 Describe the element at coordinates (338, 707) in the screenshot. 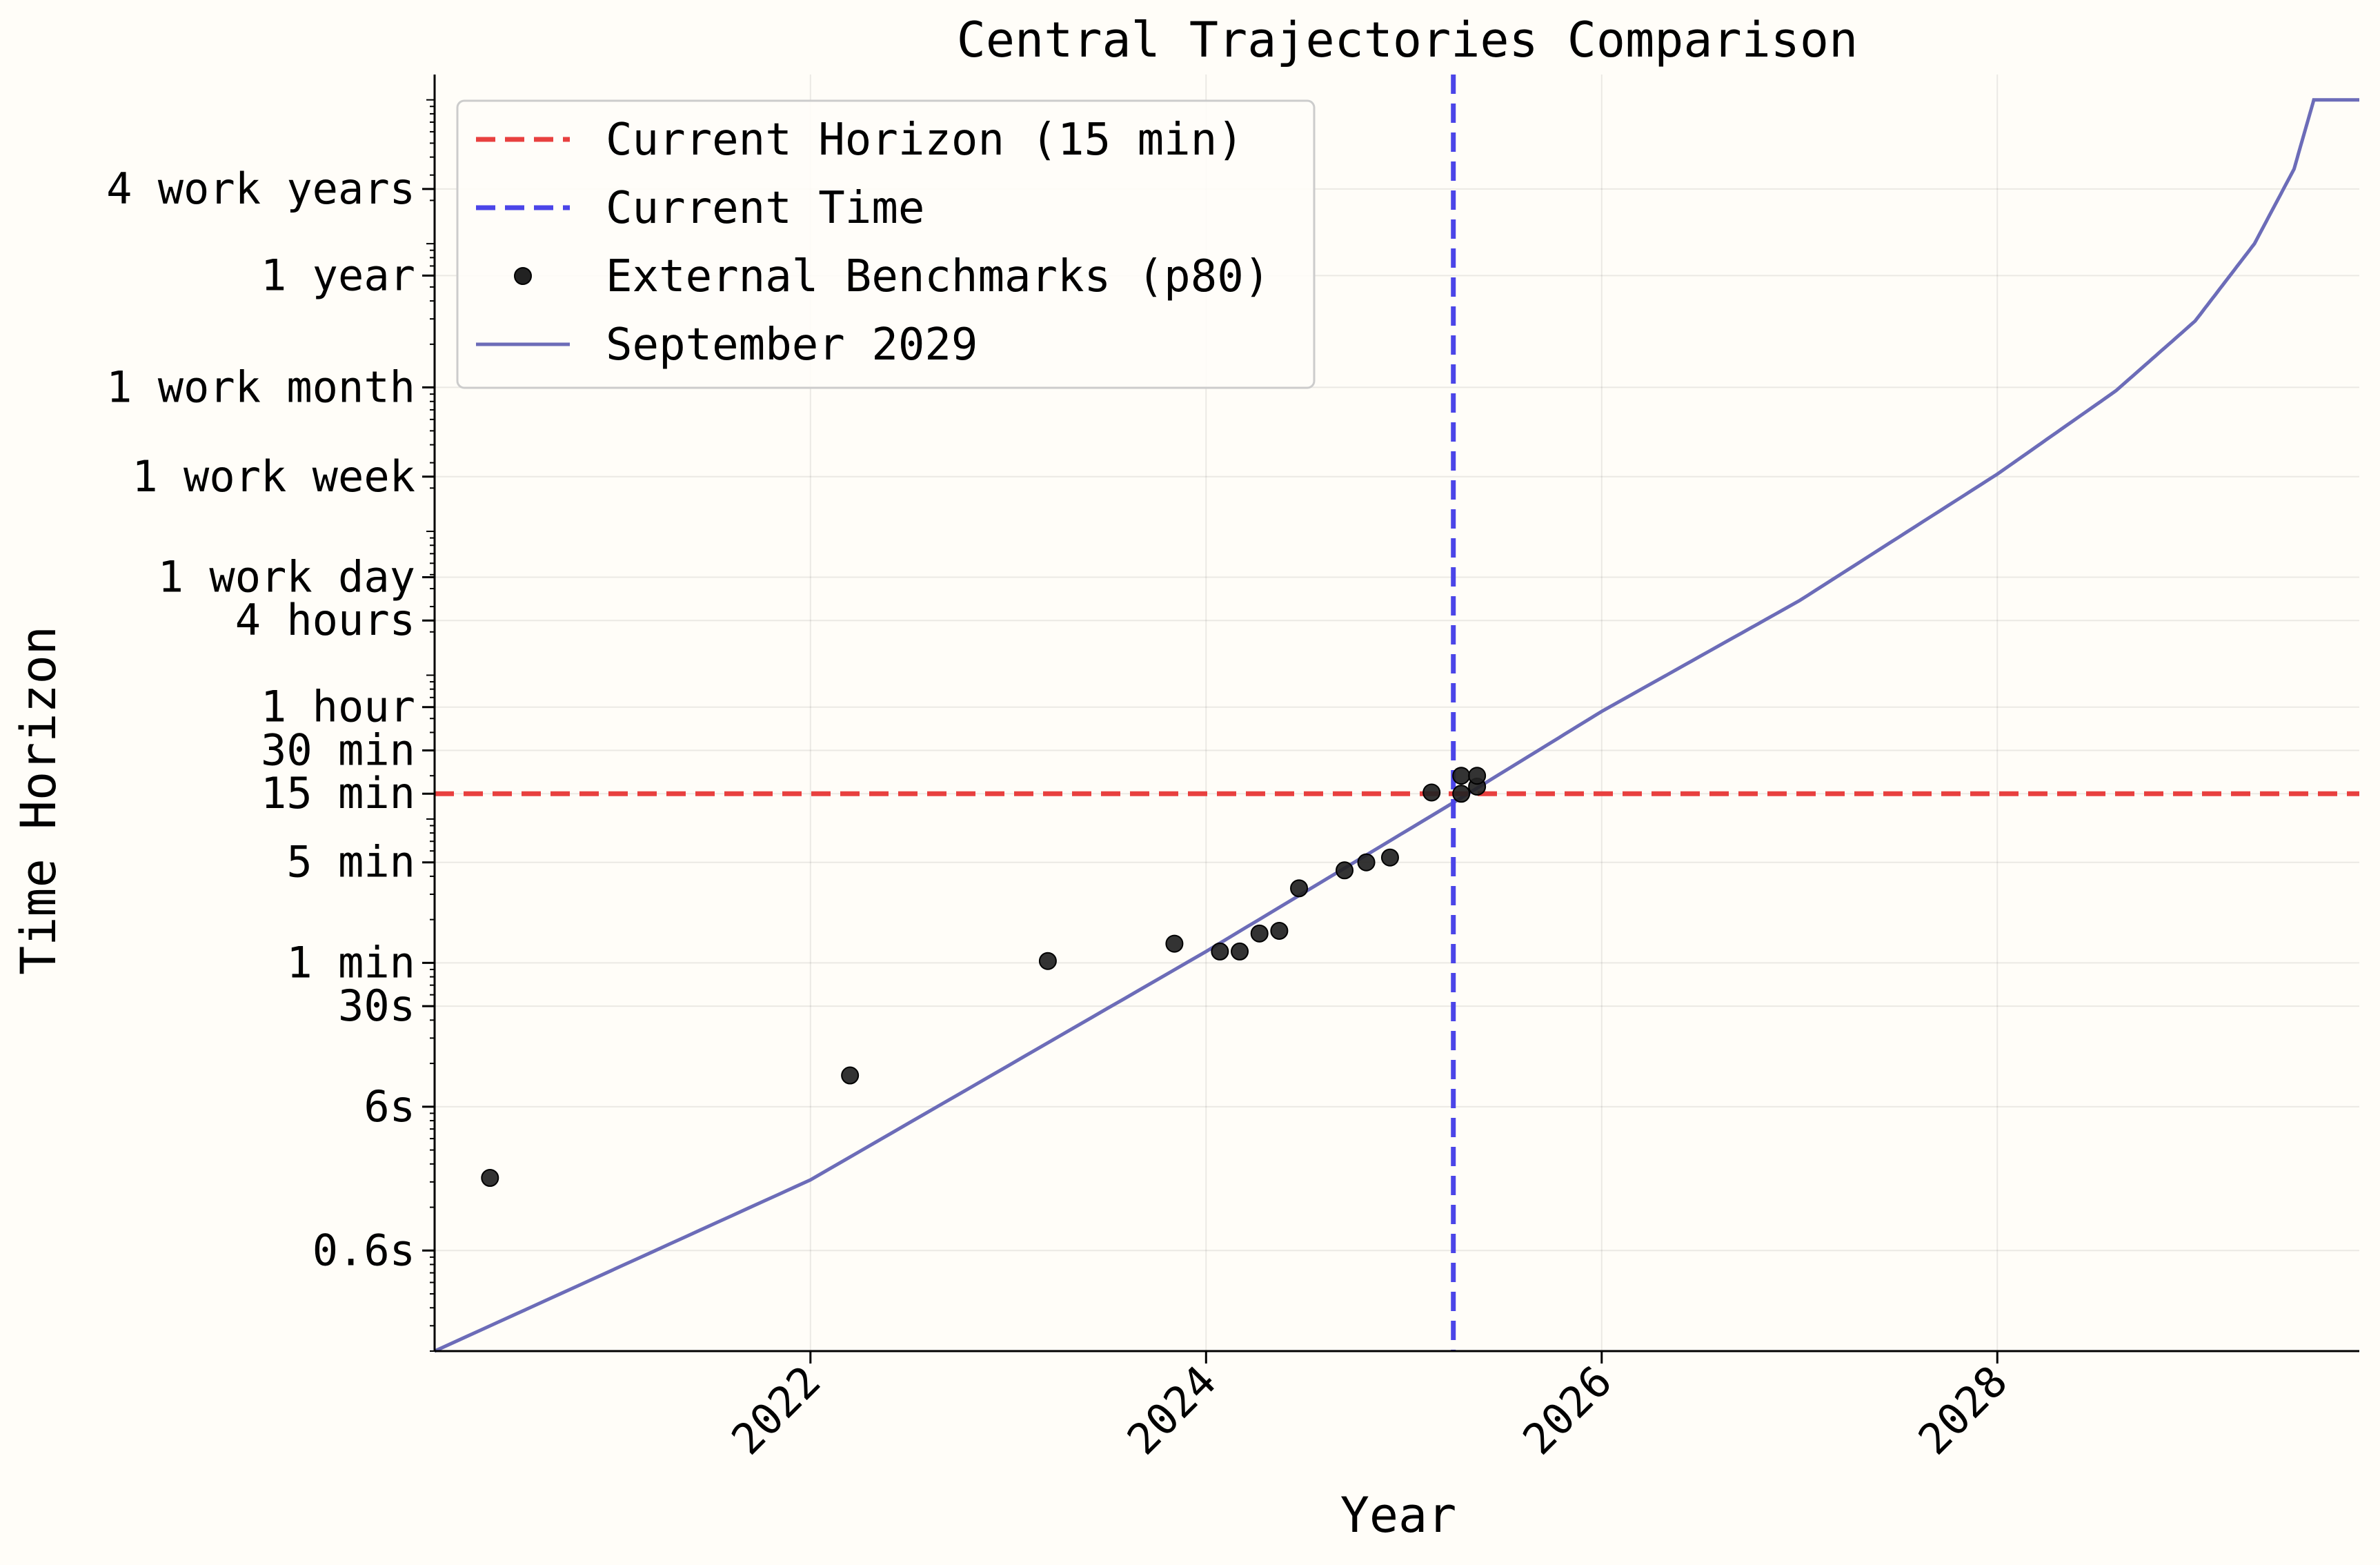

I see `y-tick-label: 1 hour` at that location.